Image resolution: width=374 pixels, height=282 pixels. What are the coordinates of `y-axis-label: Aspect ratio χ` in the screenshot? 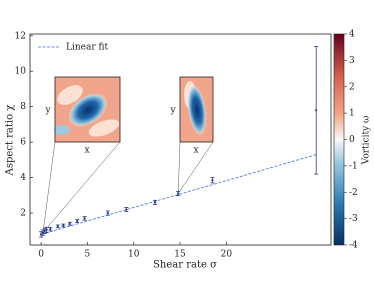 It's located at (10, 141).